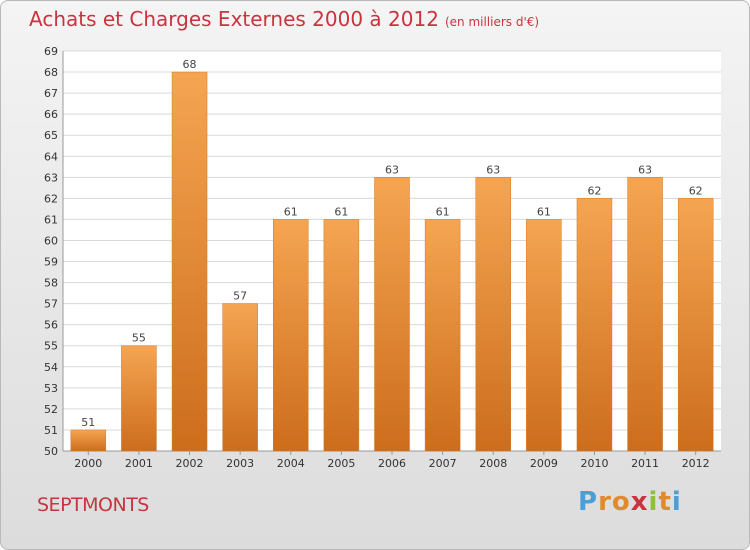 The width and height of the screenshot is (750, 550). Describe the element at coordinates (492, 22) in the screenshot. I see `chart-unit-label: (en milliers d'€)` at that location.